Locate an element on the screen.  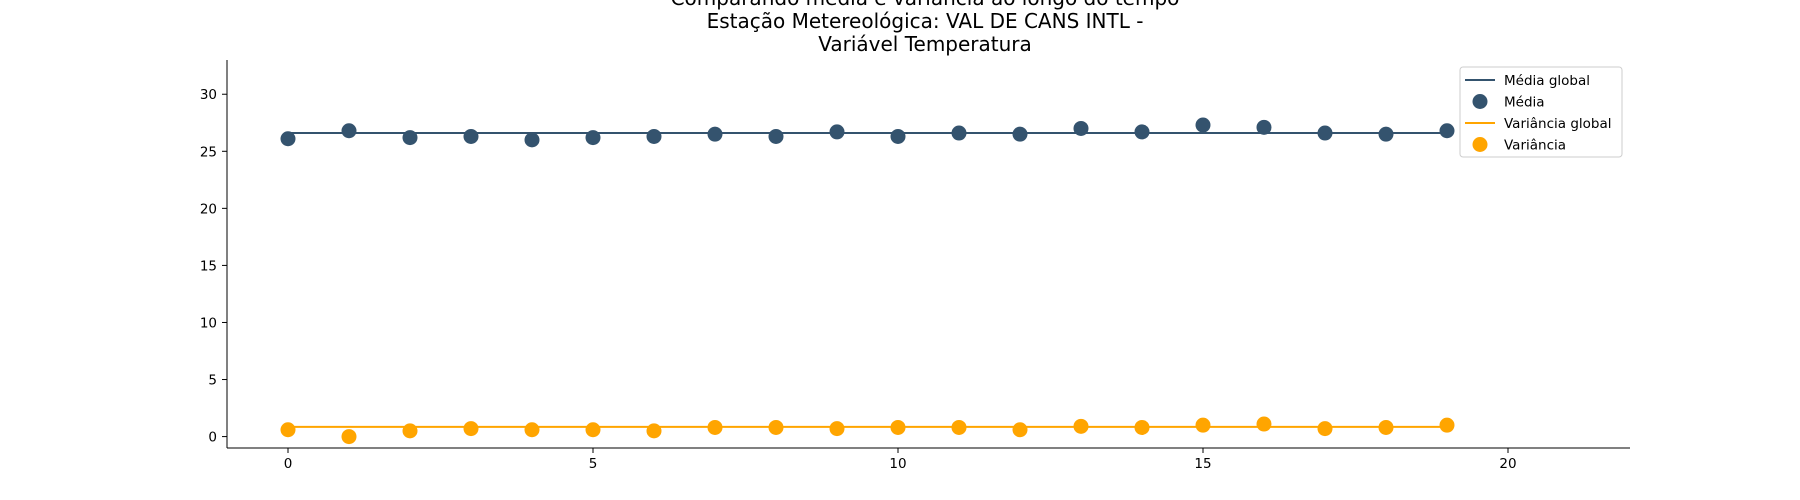
legend-label: Média global is located at coordinates (1547, 81).